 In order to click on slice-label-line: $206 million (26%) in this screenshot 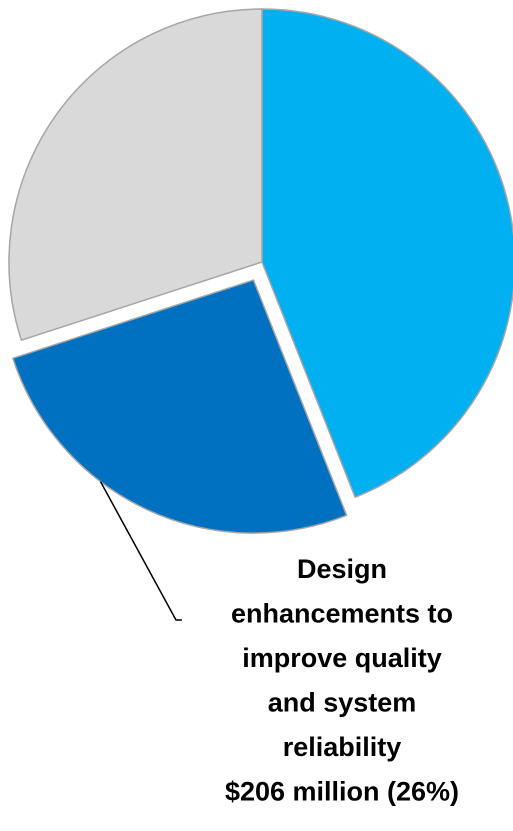, I will do `click(342, 792)`.